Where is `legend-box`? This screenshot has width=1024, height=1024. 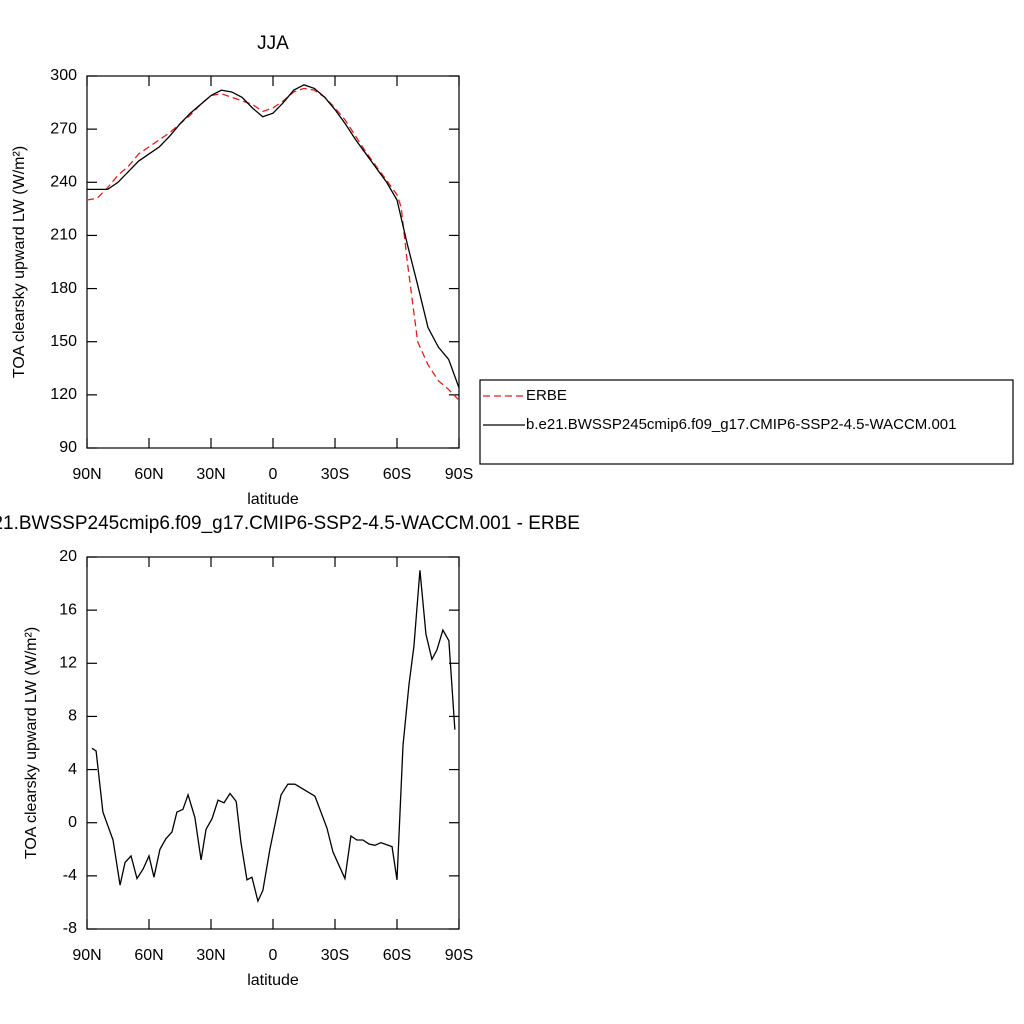 legend-box is located at coordinates (746, 422).